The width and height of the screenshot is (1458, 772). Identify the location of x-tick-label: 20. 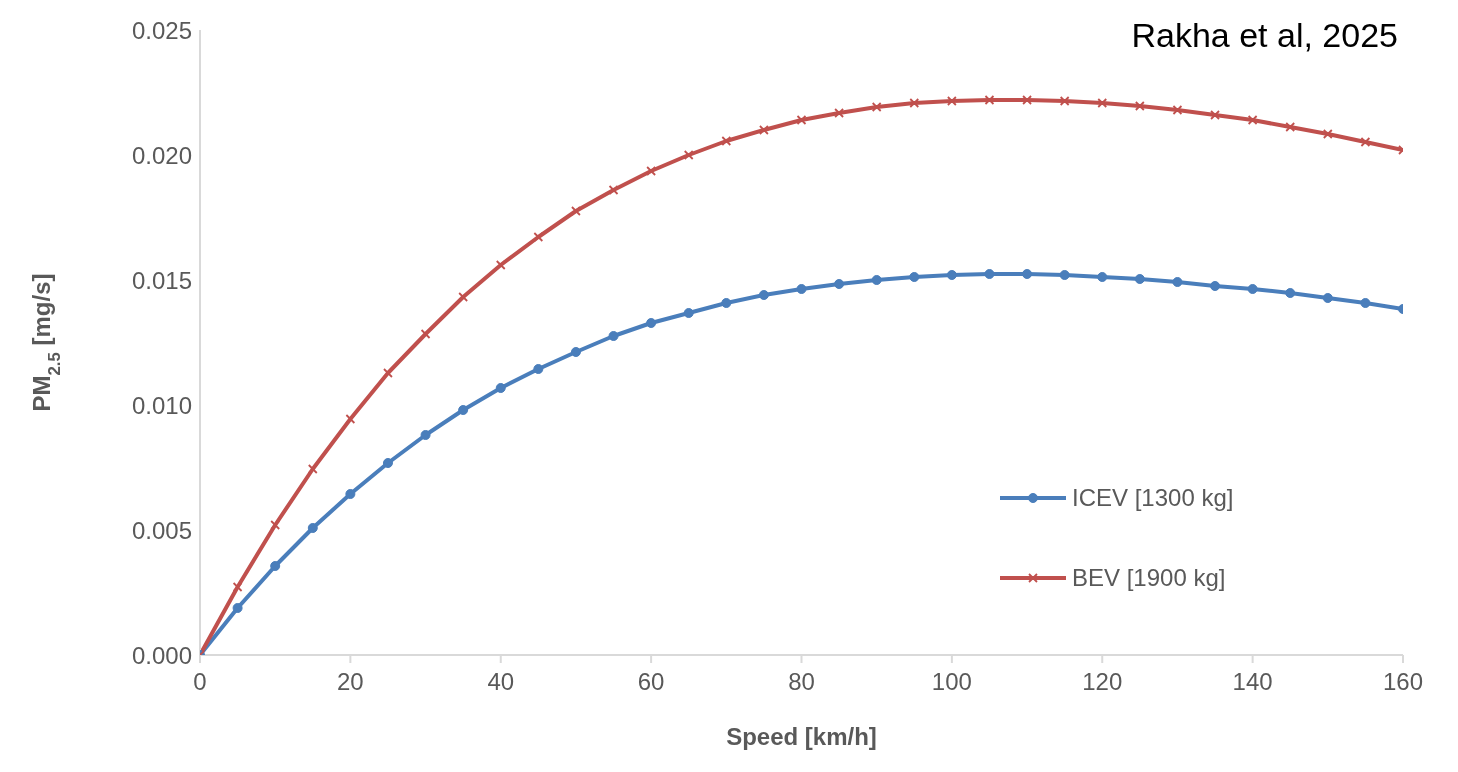
(350, 682).